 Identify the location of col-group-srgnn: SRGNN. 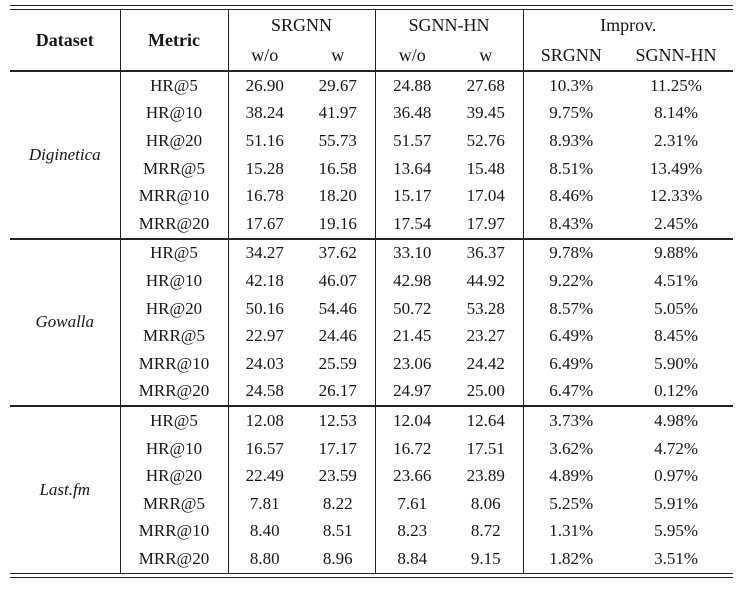
(301, 25).